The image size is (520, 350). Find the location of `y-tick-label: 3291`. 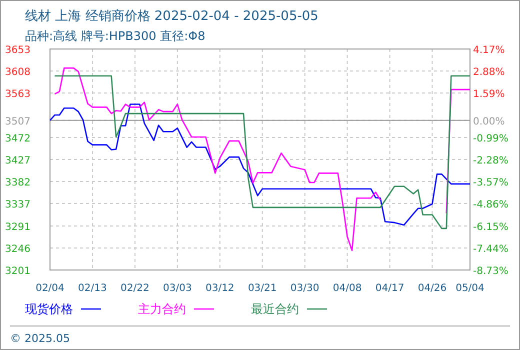

y-tick-label: 3291 is located at coordinates (17, 227).